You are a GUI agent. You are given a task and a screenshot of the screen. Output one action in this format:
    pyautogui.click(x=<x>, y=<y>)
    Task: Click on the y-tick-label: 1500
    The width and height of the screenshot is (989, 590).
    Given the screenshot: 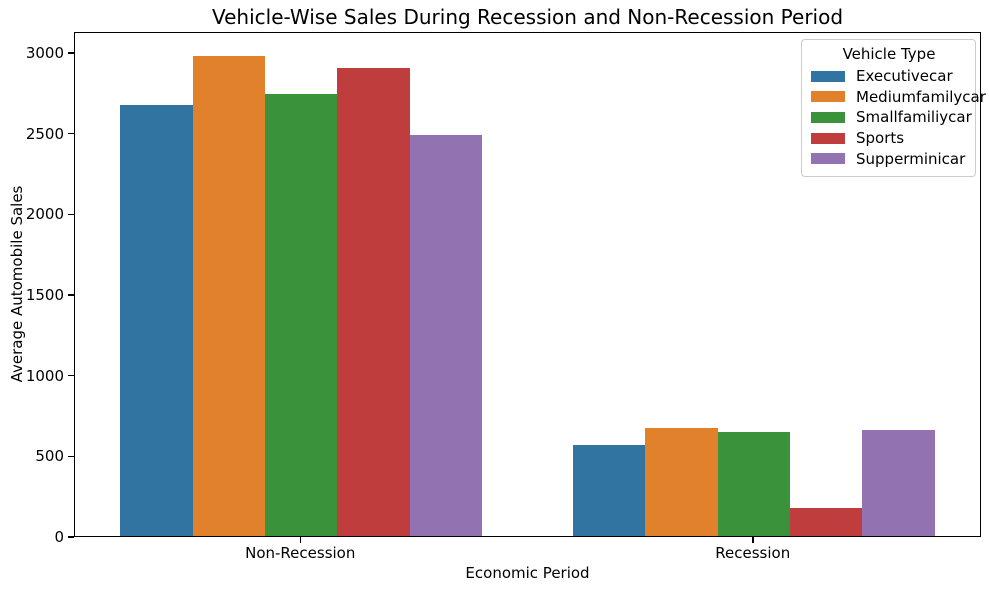 What is the action you would take?
    pyautogui.click(x=44, y=294)
    